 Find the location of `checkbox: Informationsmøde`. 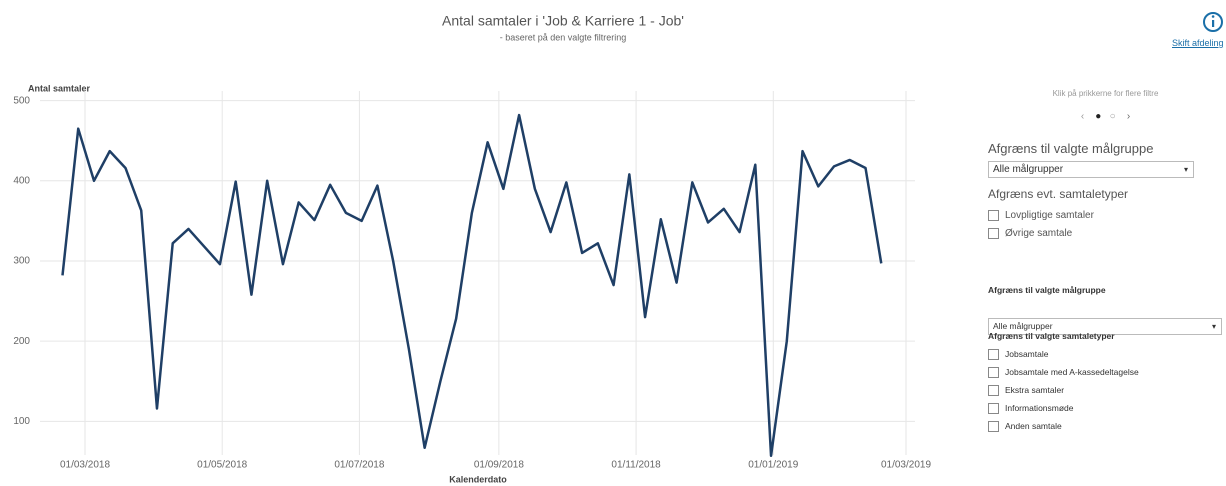

checkbox: Informationsmøde is located at coordinates (1105, 408).